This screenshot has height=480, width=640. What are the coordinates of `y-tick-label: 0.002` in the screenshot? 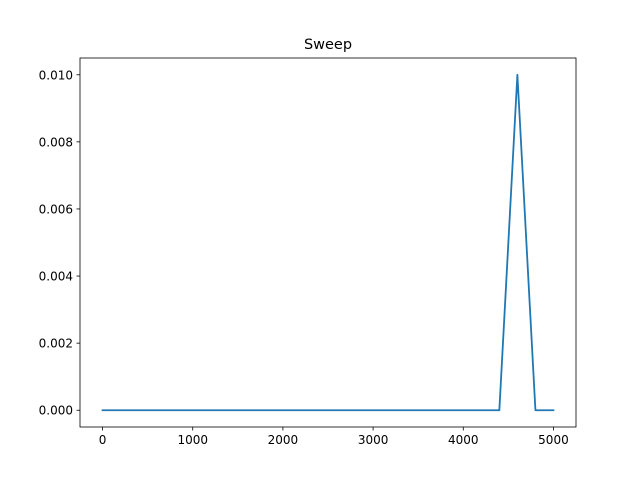 It's located at (56, 344).